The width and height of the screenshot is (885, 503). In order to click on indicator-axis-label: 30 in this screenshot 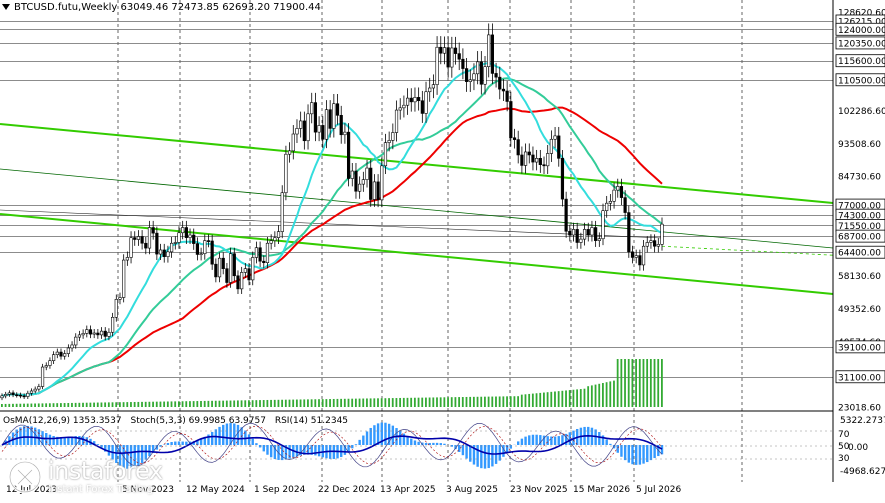, I will do `click(844, 459)`.